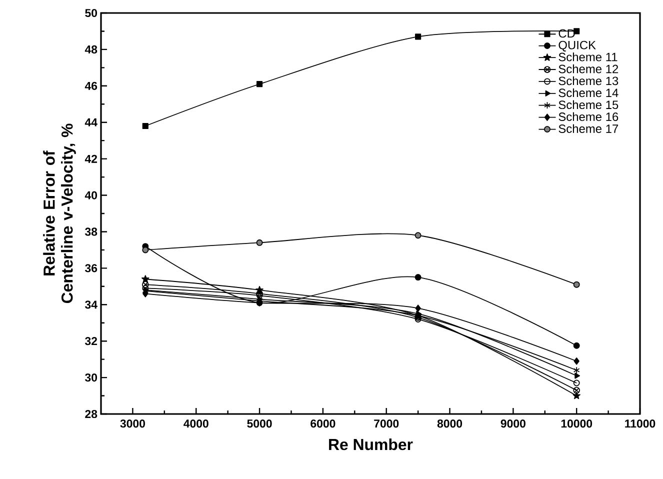 The height and width of the screenshot is (479, 663). I want to click on y-tick-label: 28, so click(91, 414).